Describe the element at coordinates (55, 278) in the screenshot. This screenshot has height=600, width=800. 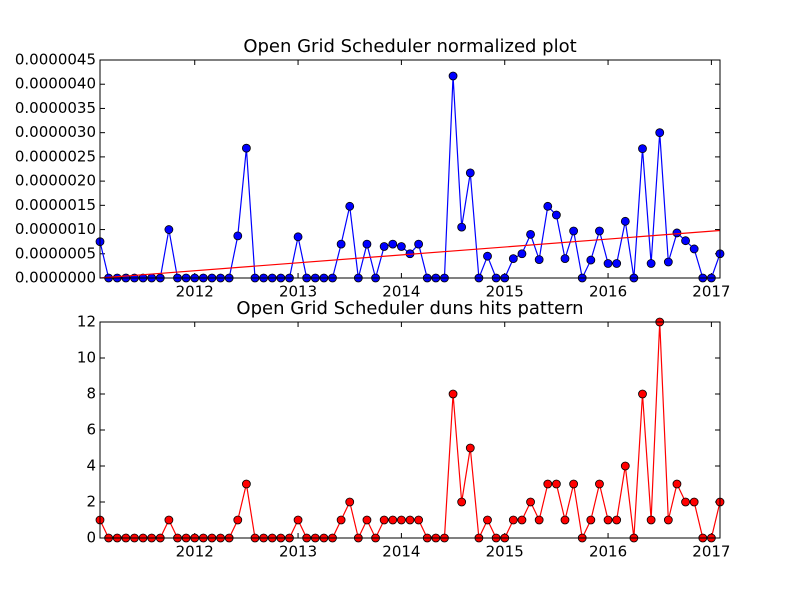
I see `y-tick-label: 0.0000000` at that location.